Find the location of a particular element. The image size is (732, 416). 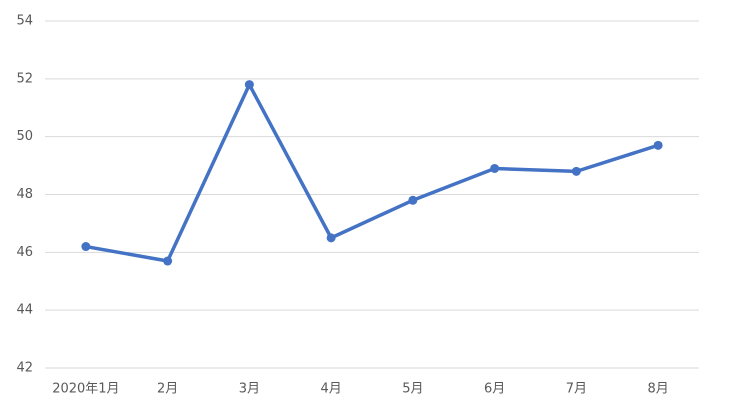

y-tick-label: 48 is located at coordinates (24, 194).